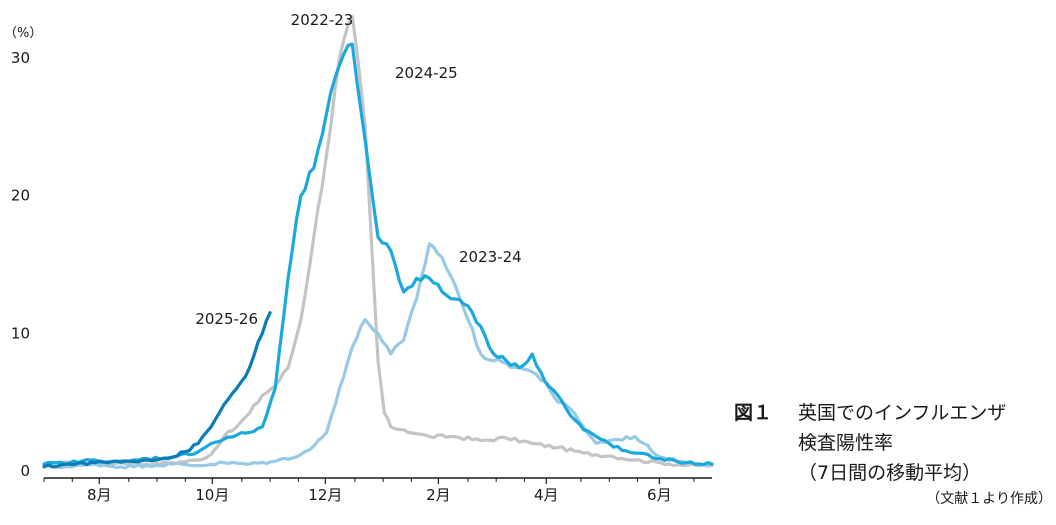 The width and height of the screenshot is (1056, 525). Describe the element at coordinates (753, 413) in the screenshot. I see `figure-number: 図１` at that location.